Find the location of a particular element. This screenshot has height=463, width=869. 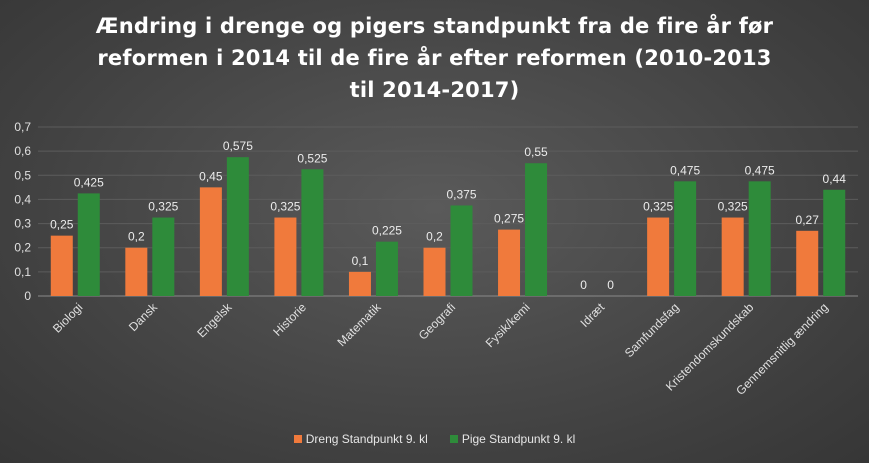

data-label: 0,27 is located at coordinates (808, 220).